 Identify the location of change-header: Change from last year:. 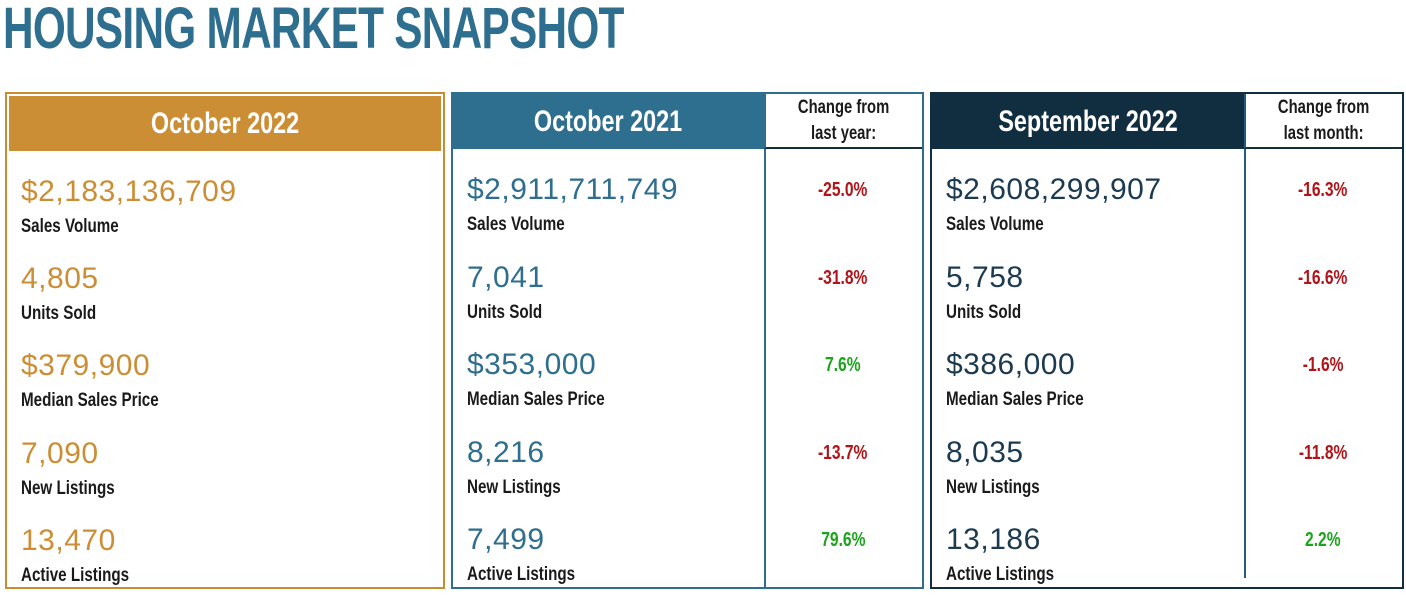
(843, 121).